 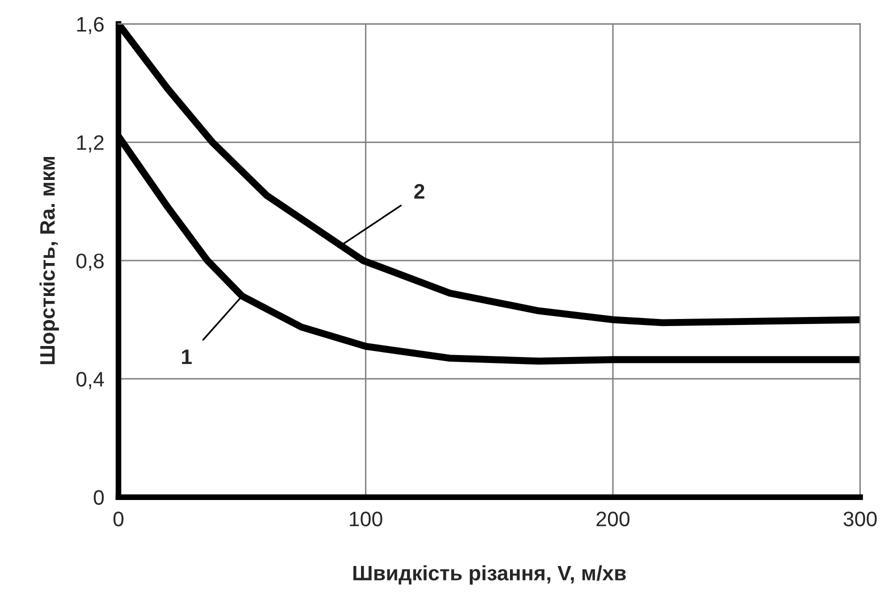 I want to click on y-tick-label: 0,8, so click(x=90, y=262).